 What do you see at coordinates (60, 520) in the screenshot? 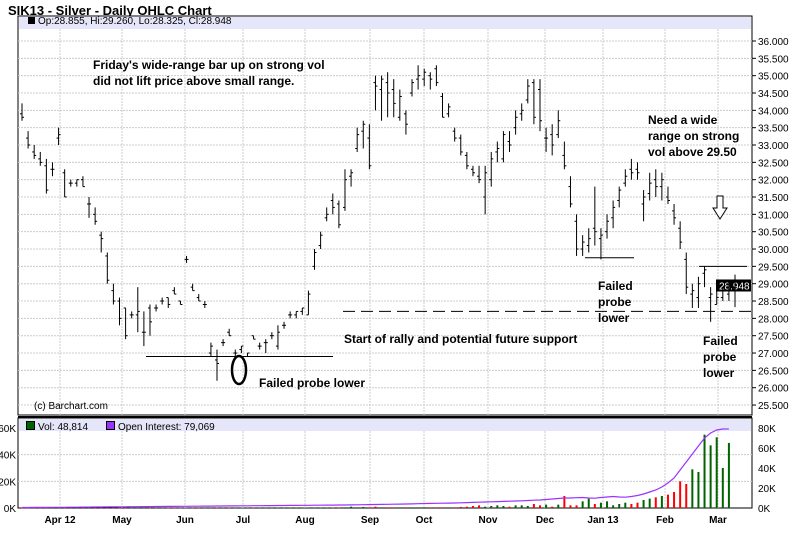
I see `x-tick-label: Apr 12` at bounding box center [60, 520].